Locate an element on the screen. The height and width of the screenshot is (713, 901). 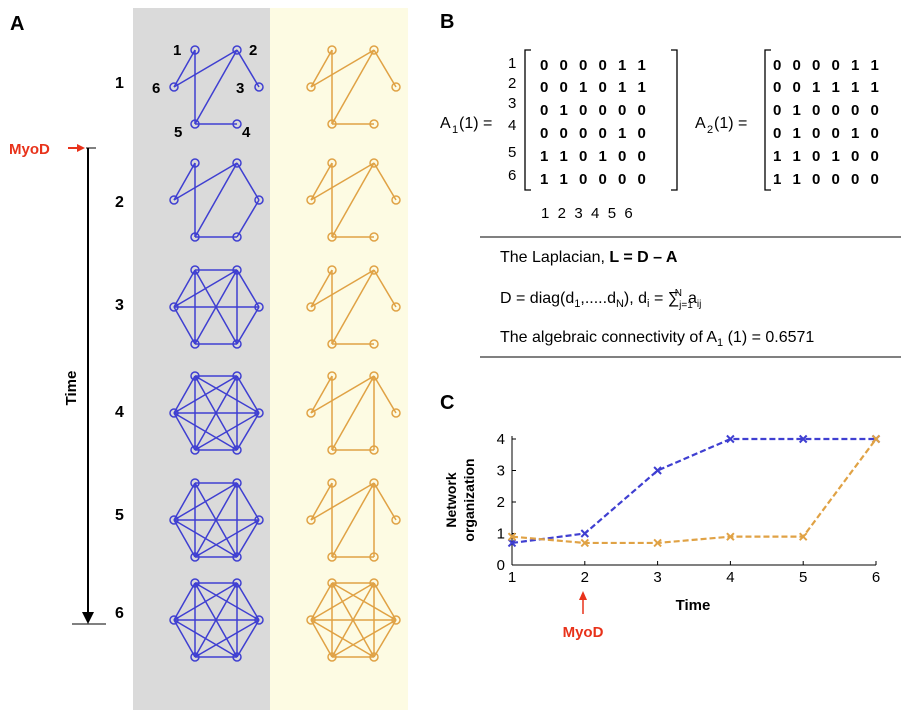
node-label-4: 4 is located at coordinates (246, 132).